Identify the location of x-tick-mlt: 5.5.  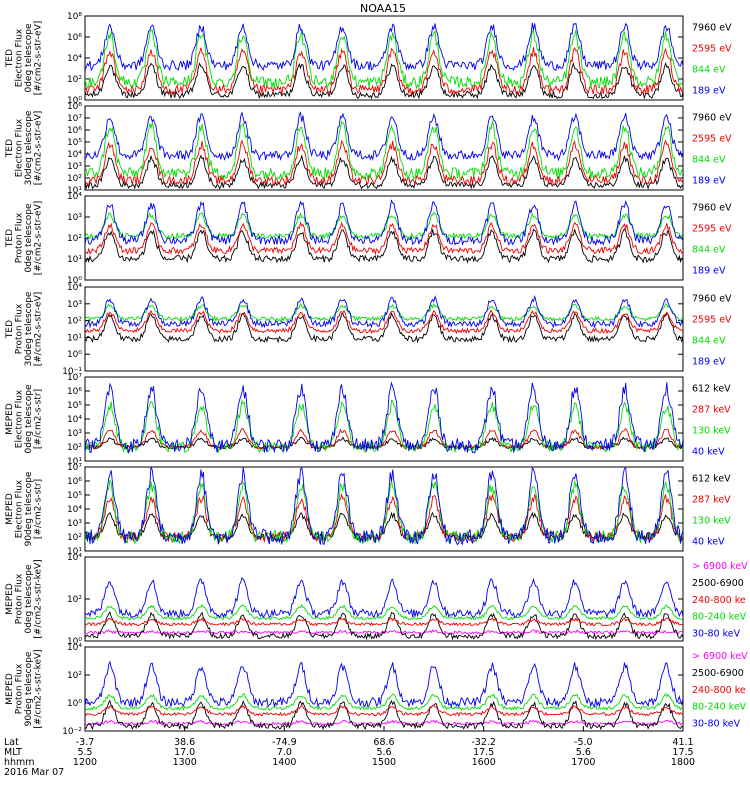
(84, 752).